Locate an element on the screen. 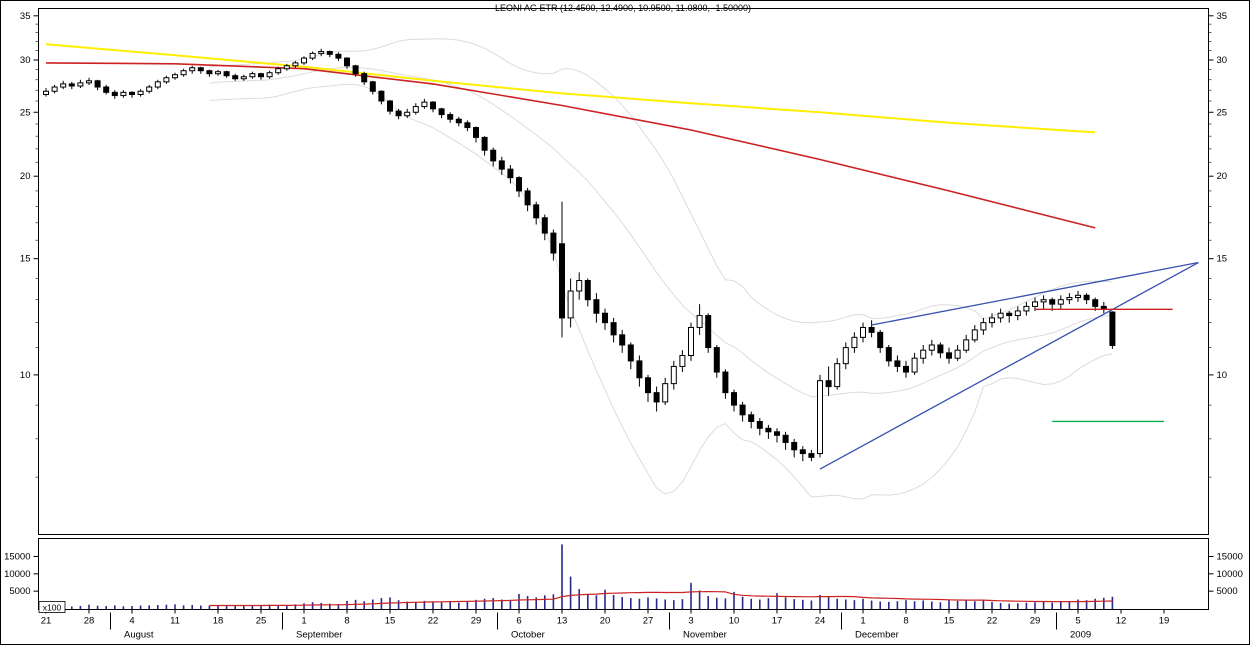  wedge-lower is located at coordinates (1009, 365).